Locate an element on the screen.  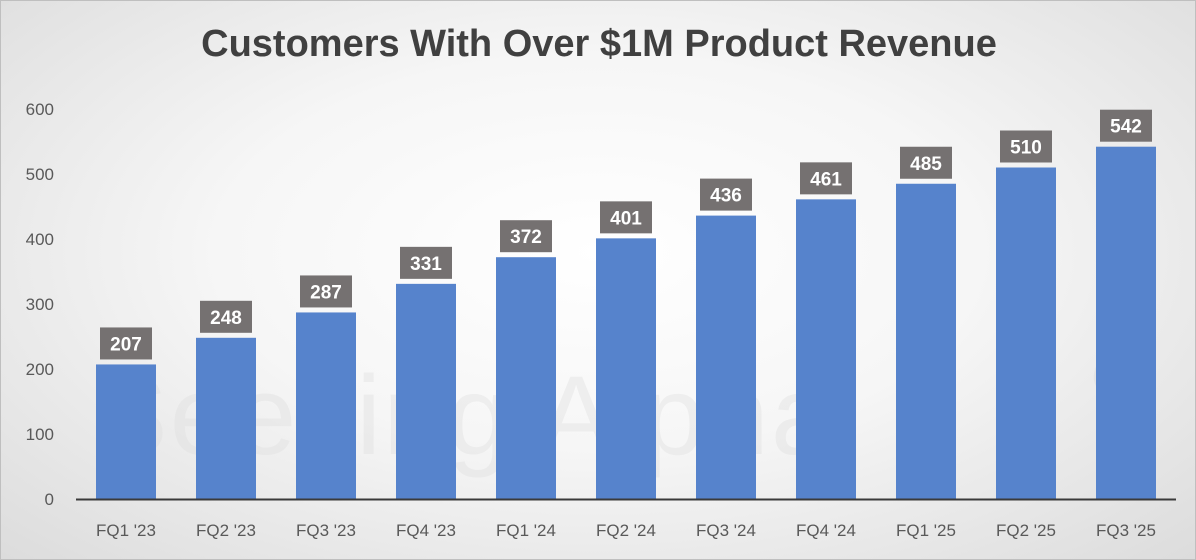
y-tick-label: 500 is located at coordinates (40, 174).